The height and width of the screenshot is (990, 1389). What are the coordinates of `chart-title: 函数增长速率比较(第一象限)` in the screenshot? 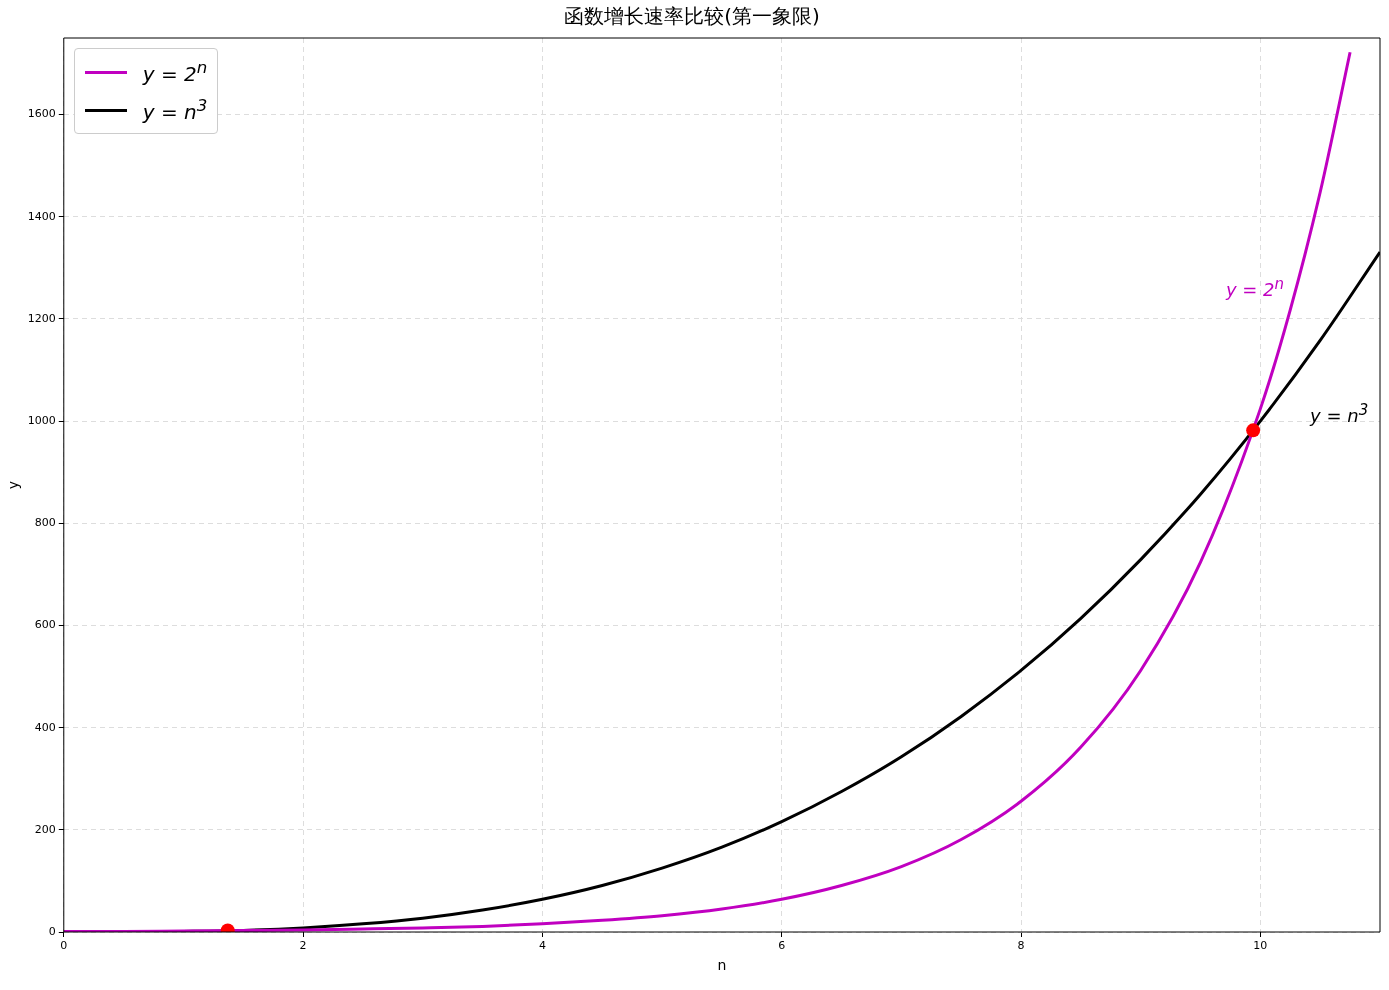 It's located at (692, 16).